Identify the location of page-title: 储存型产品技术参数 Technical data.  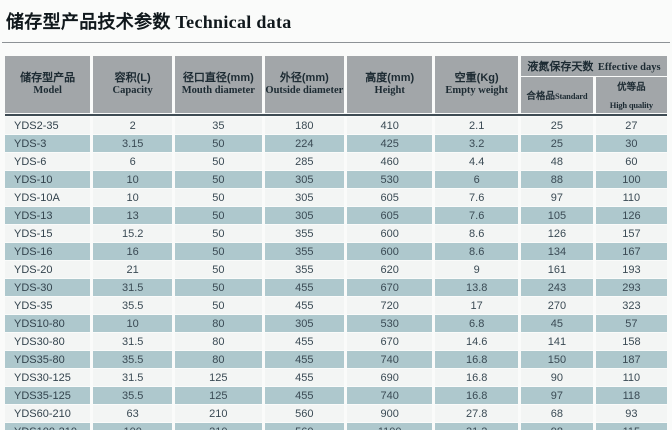
(149, 22).